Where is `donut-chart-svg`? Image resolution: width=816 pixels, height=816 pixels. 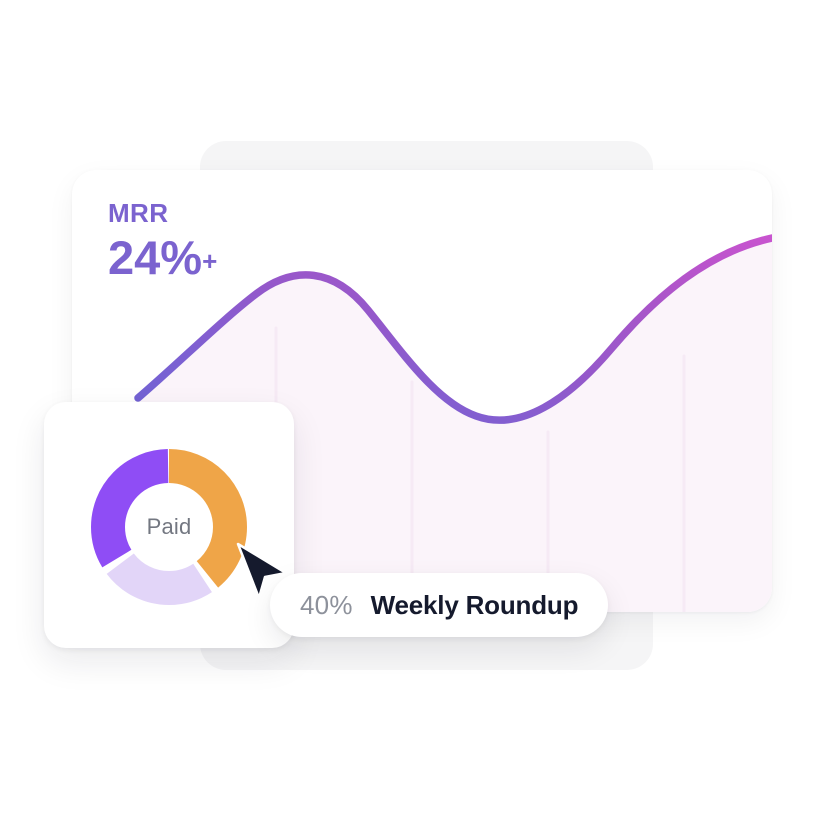 donut-chart-svg is located at coordinates (169, 527).